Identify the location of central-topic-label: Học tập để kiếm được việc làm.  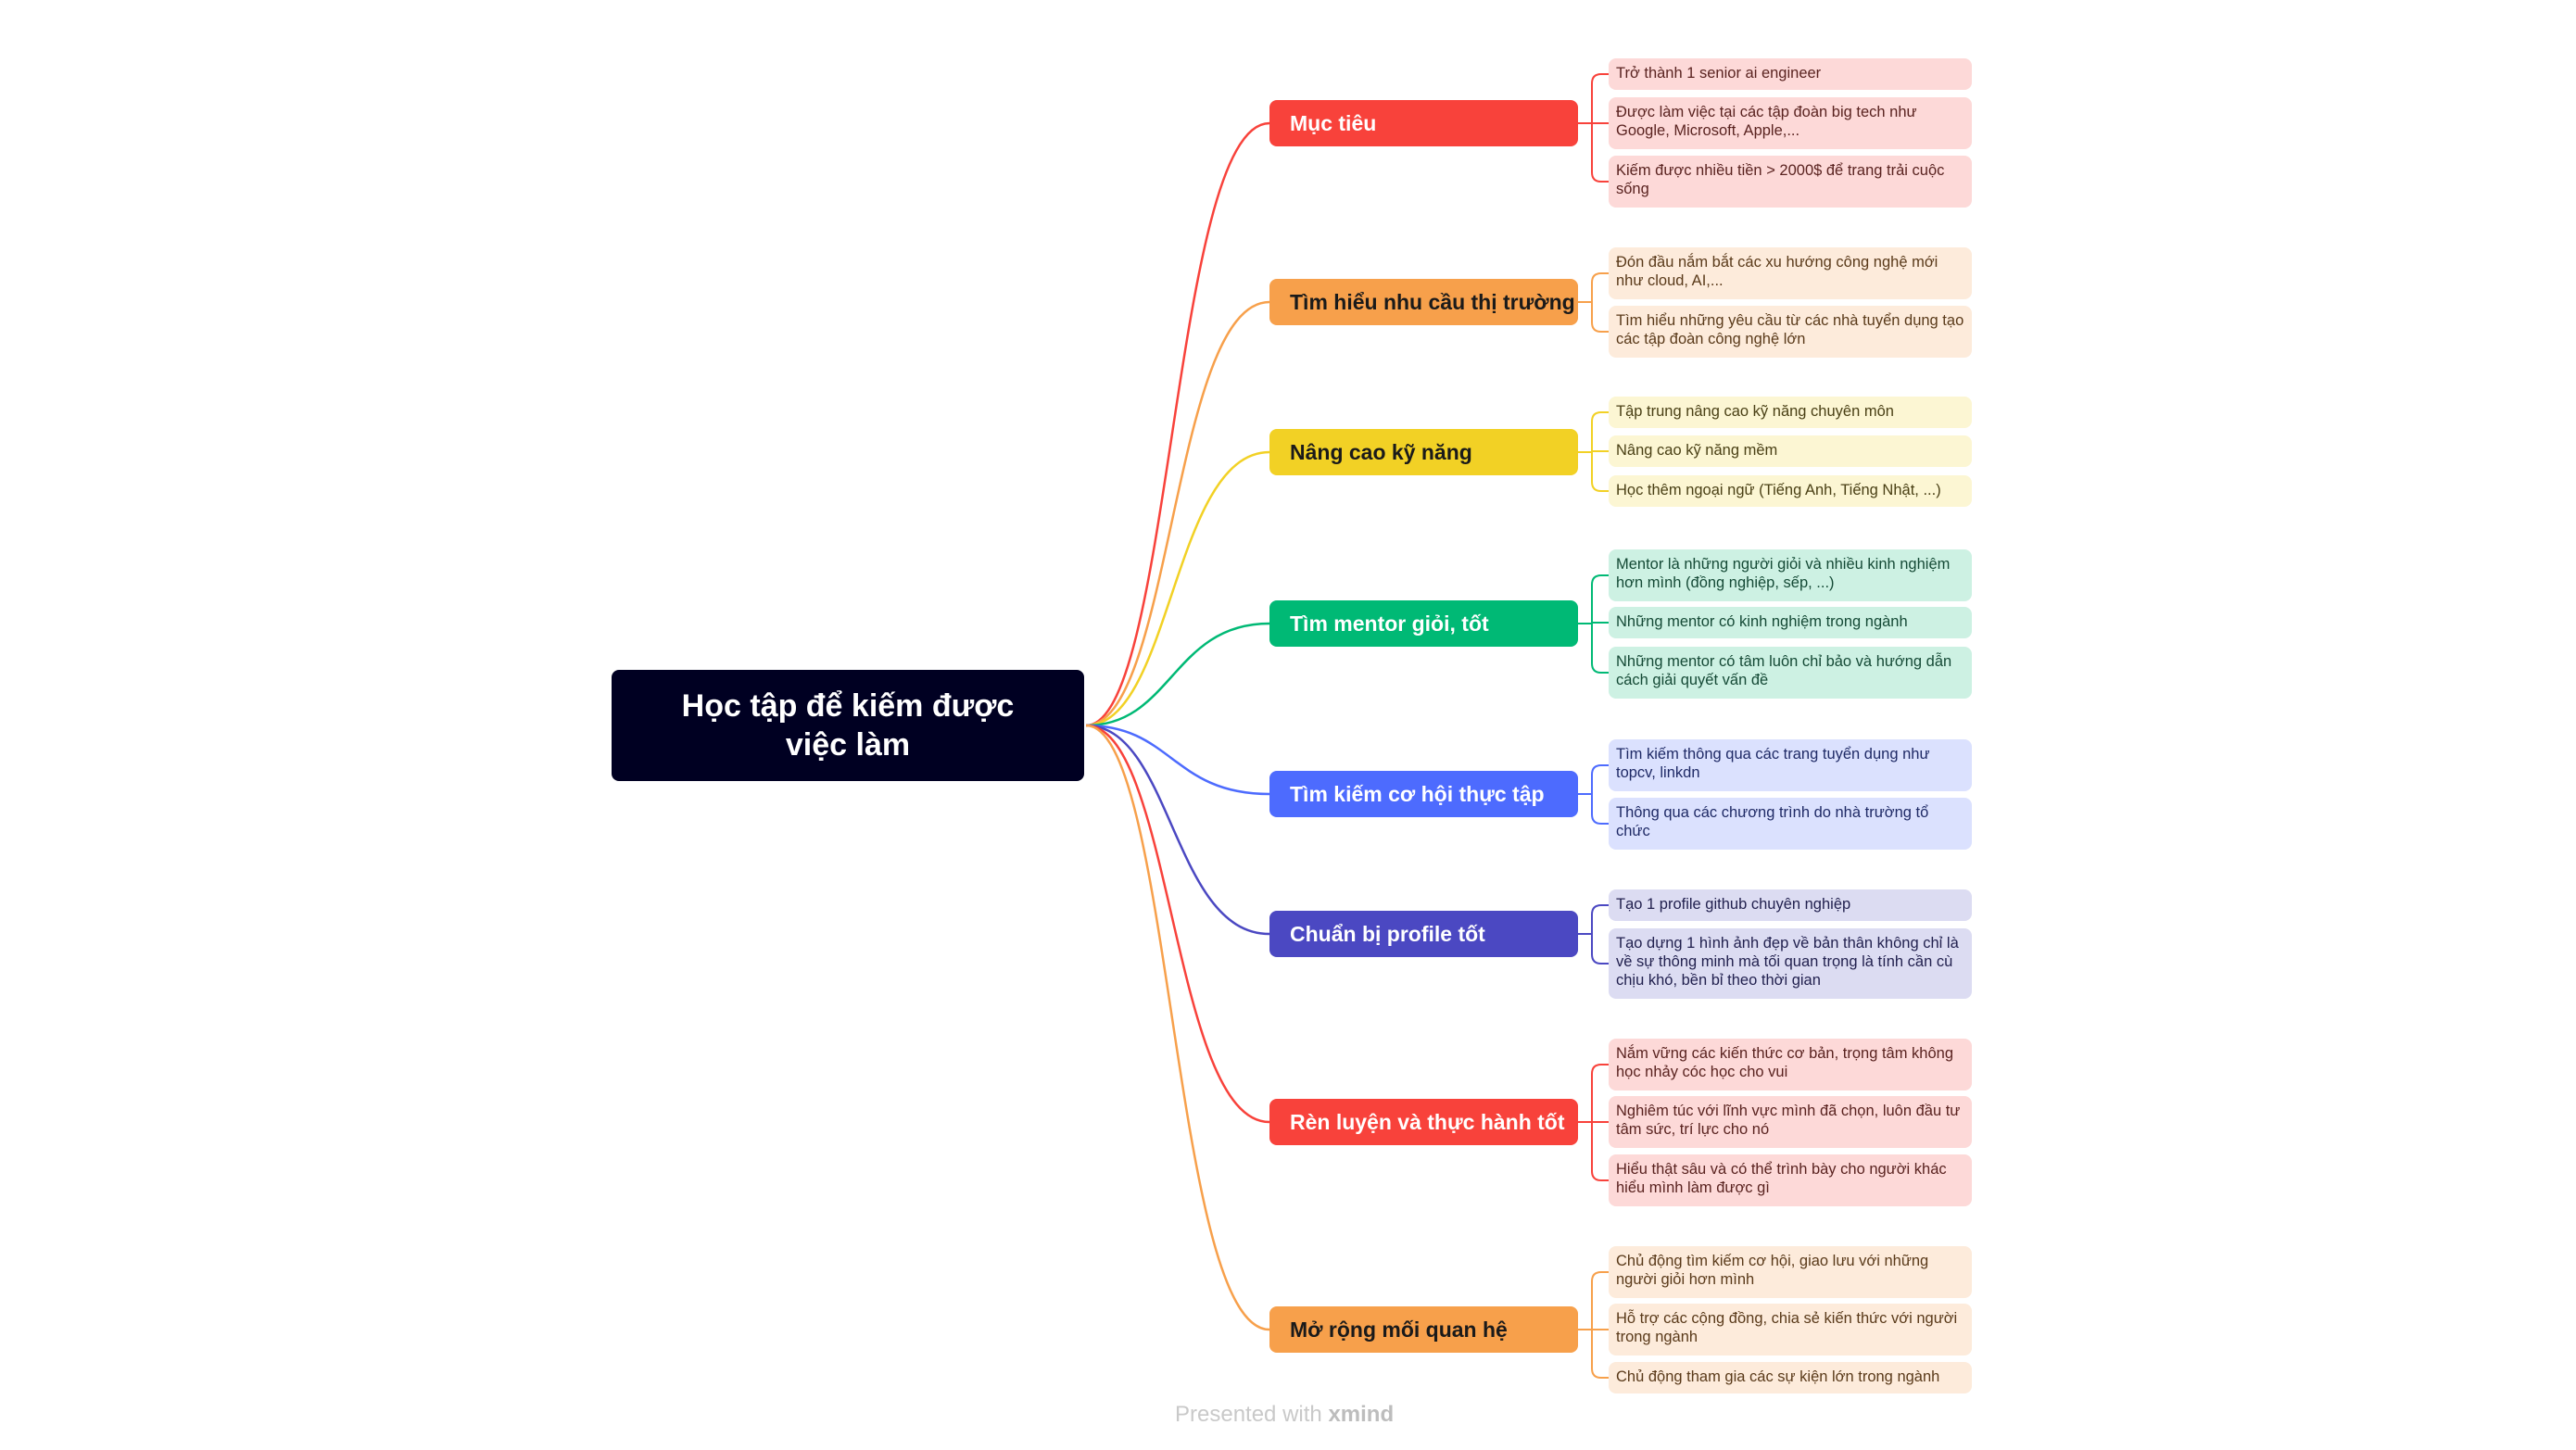
(848, 726).